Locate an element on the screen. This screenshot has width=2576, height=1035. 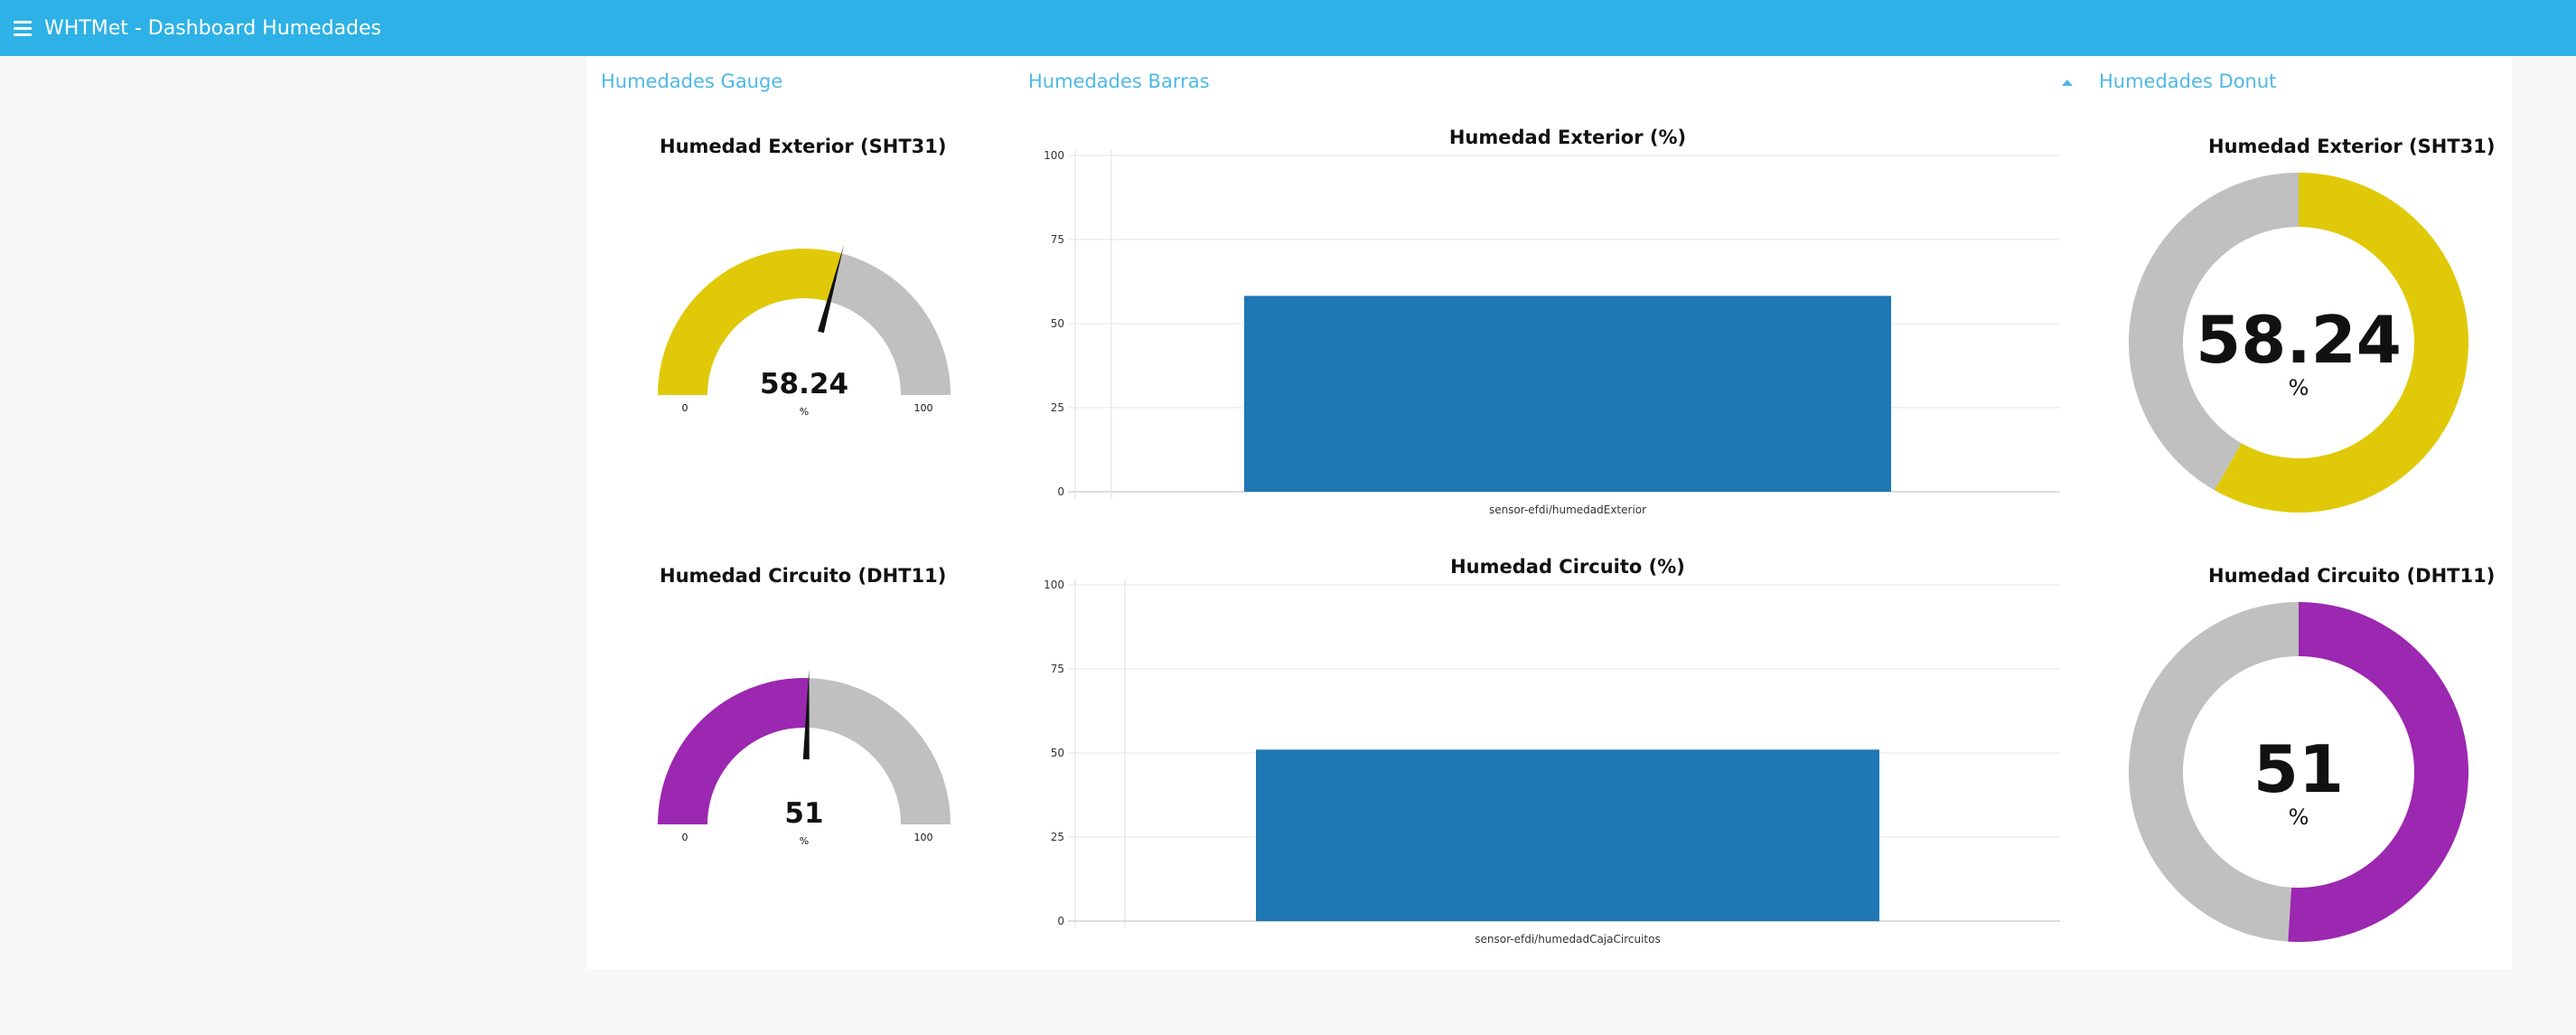
donut-circuito: 51% is located at coordinates (2299, 772).